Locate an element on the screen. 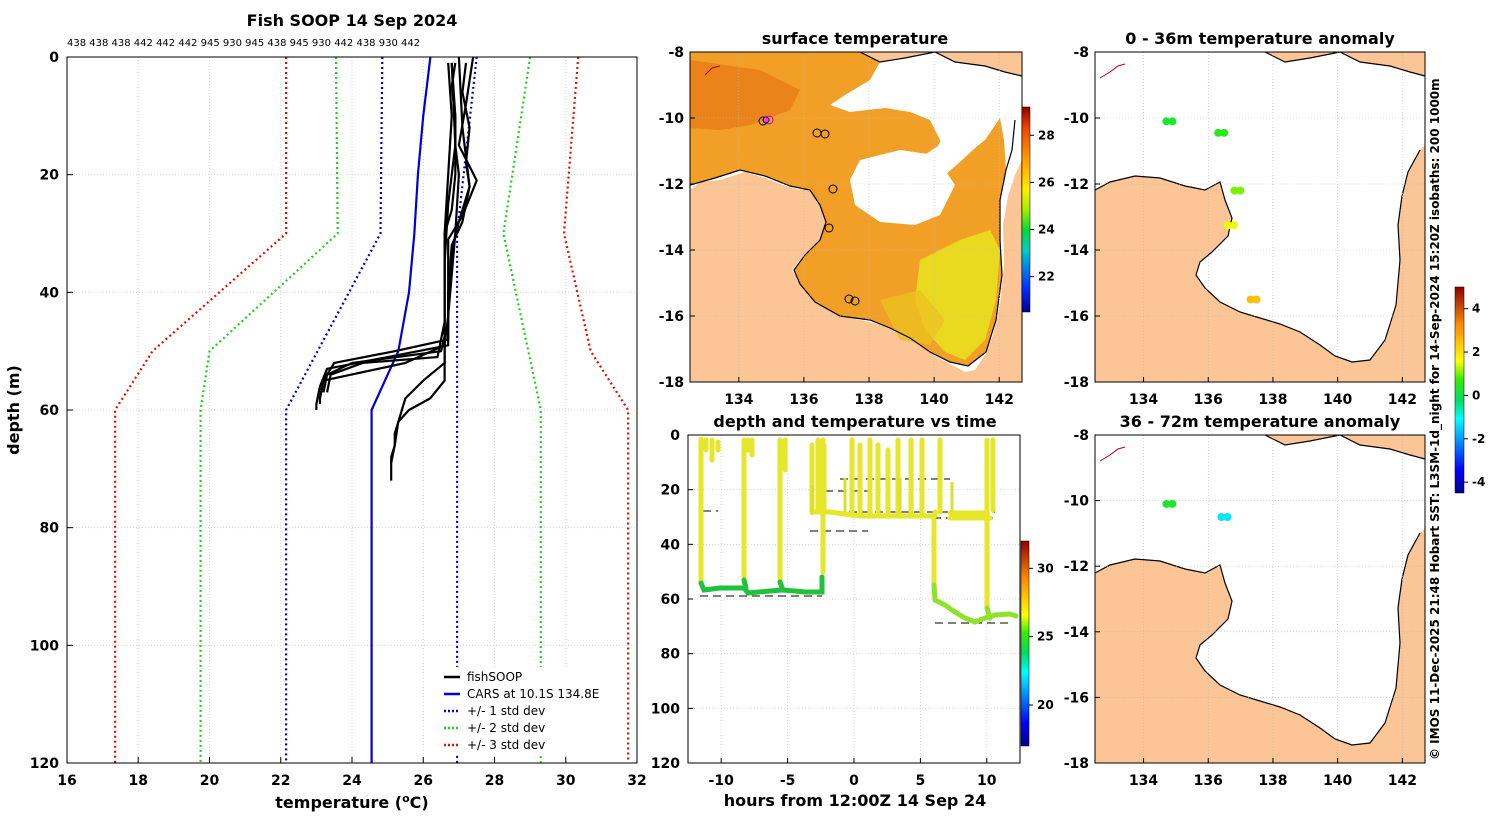 Image resolution: width=1500 pixels, height=820 pixels. anom2-ytick-label: -16 is located at coordinates (1076, 698).